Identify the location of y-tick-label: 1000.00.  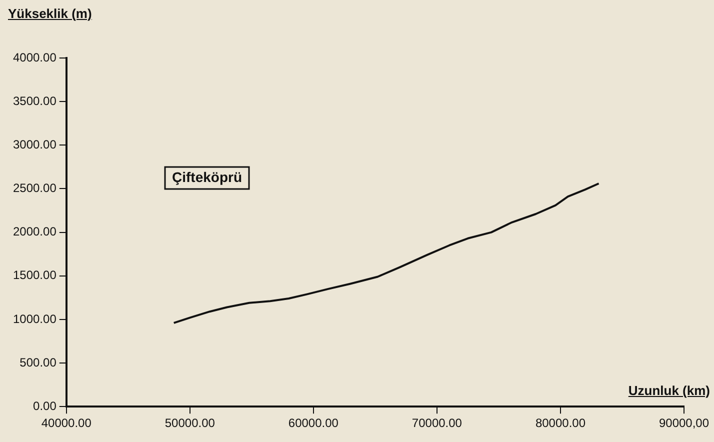
(34, 319).